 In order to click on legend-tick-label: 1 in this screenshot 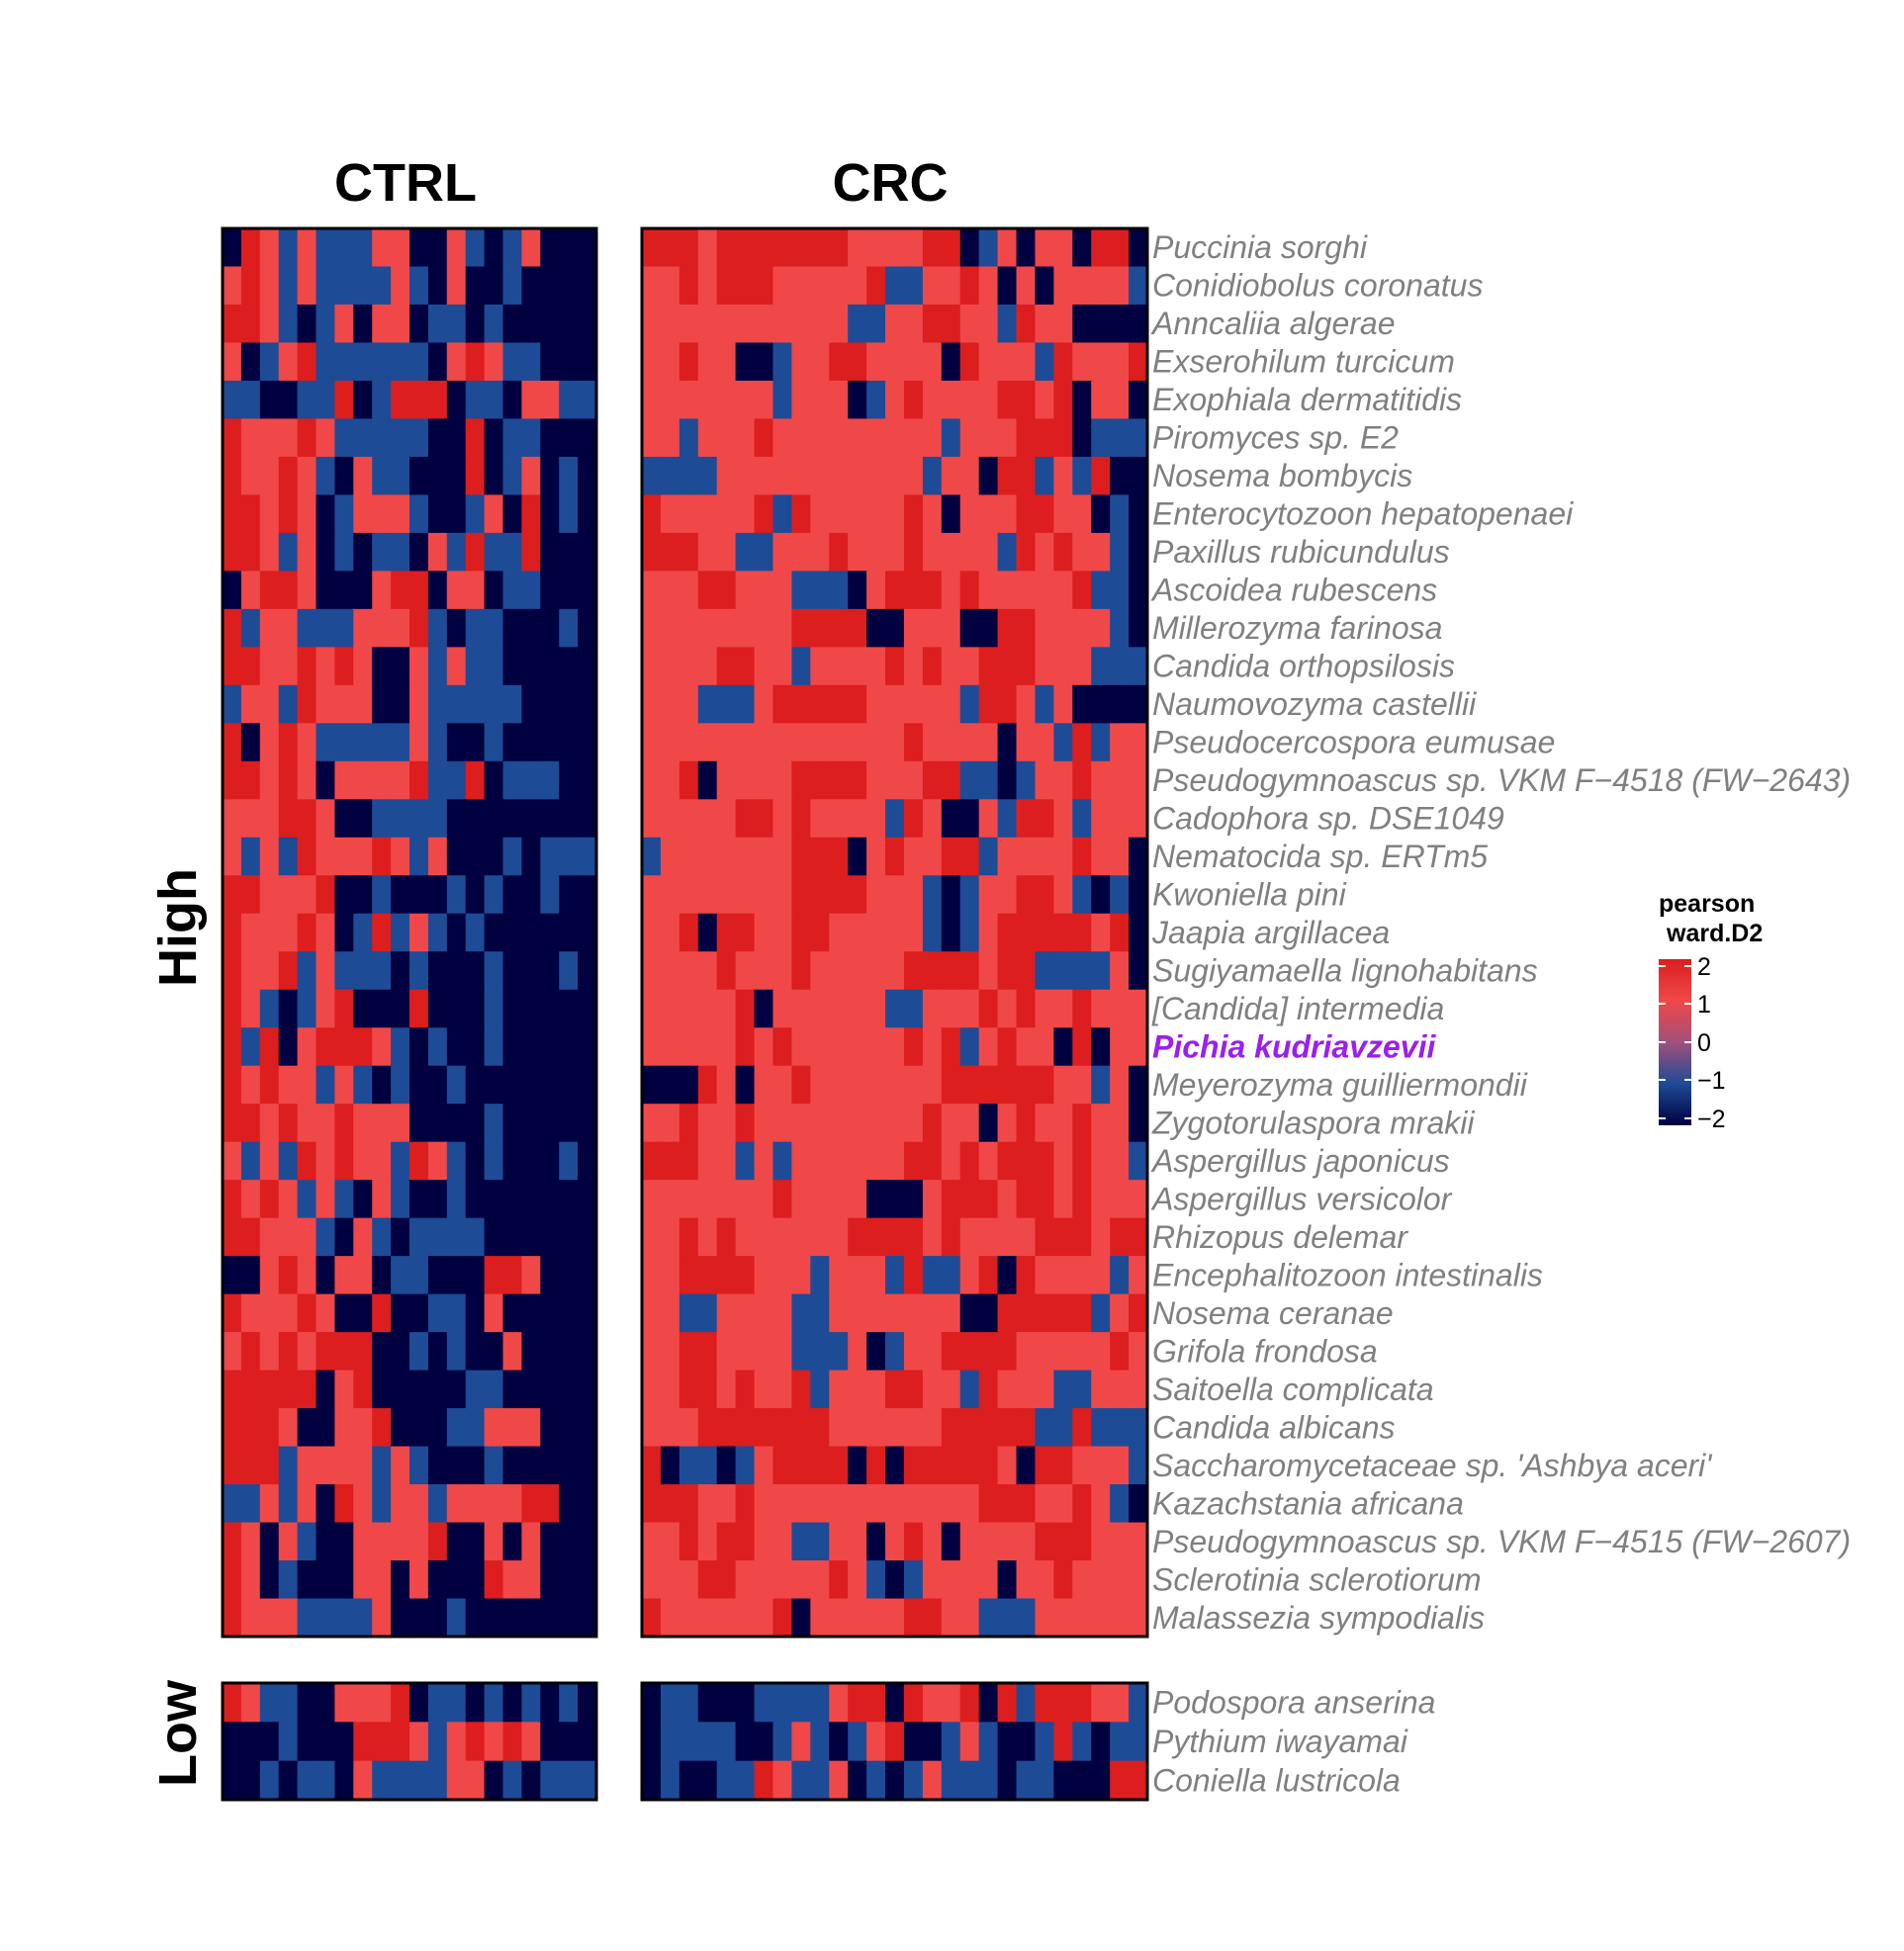, I will do `click(1704, 1005)`.